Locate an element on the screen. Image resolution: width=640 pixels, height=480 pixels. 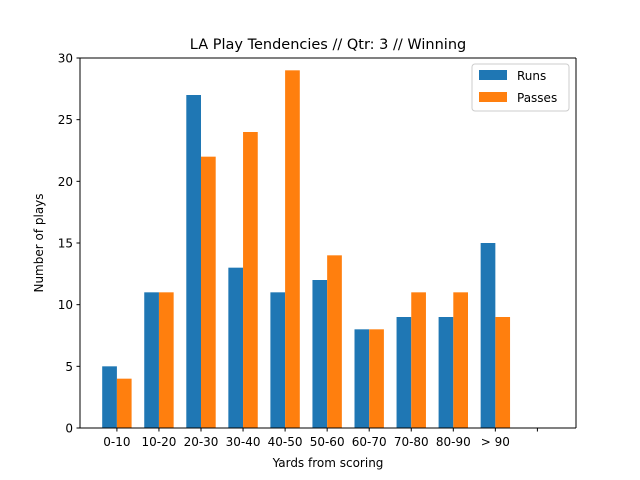
legend-swatch-passes is located at coordinates (493, 97).